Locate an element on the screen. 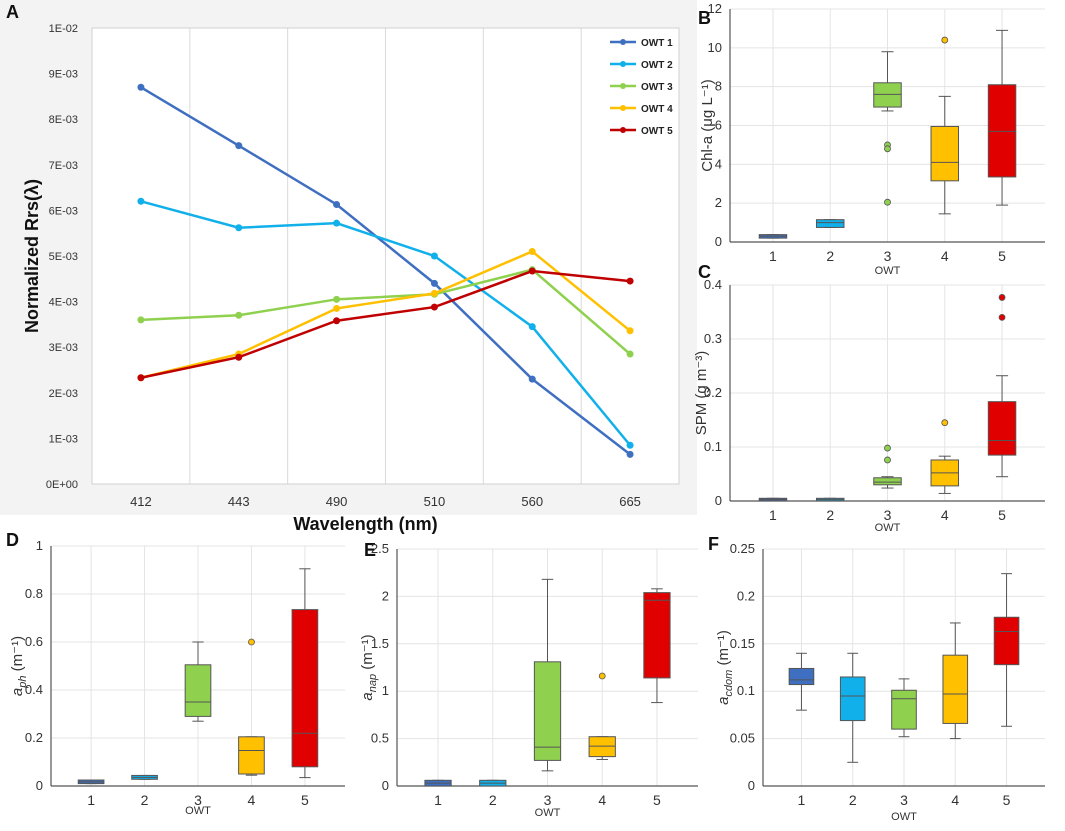 This screenshot has height=831, width=1065. x-tick-label: 412 is located at coordinates (141, 501).